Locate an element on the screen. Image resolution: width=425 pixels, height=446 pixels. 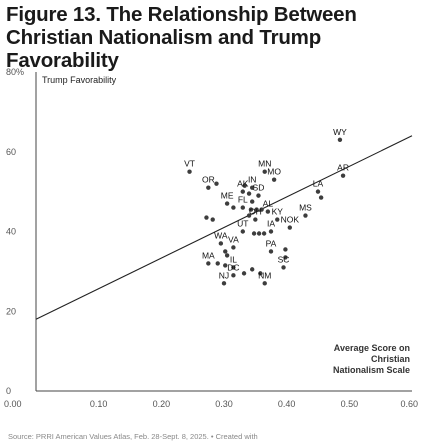
point-label: SC is located at coordinates (284, 259).